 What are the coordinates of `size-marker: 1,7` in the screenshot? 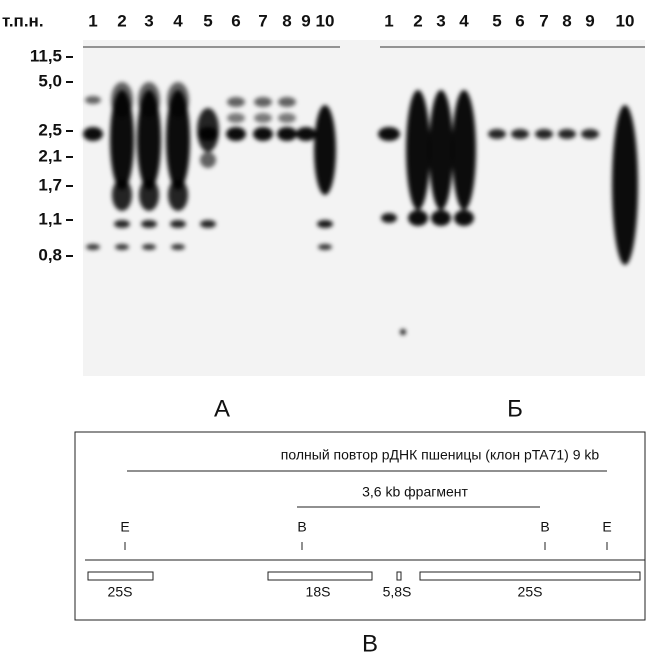 It's located at (50, 184).